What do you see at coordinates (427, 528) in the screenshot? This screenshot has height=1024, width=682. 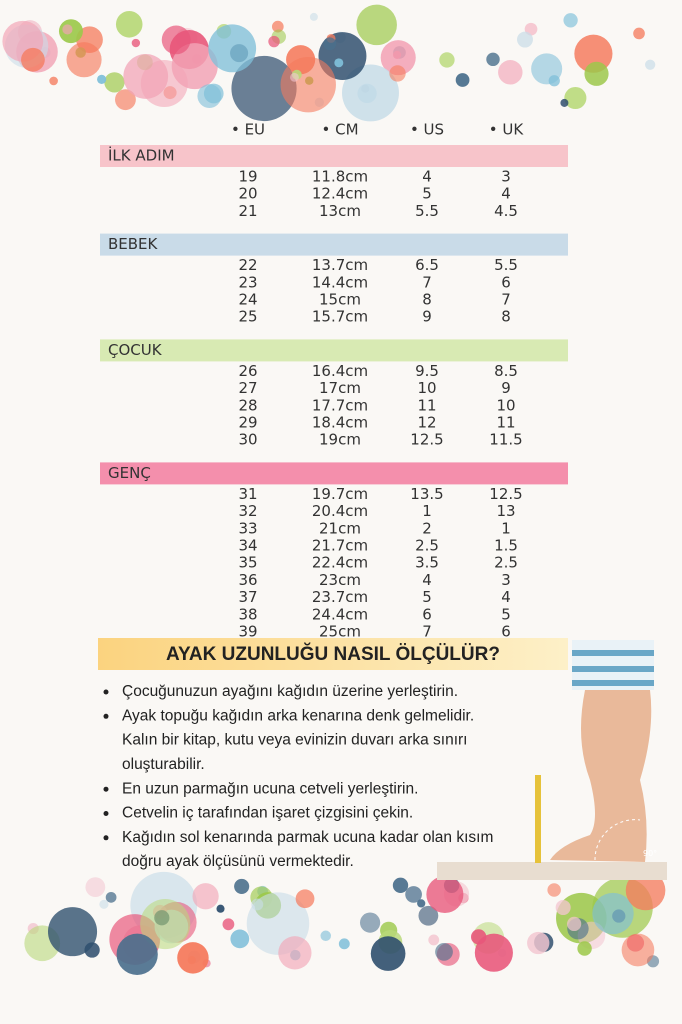 I see `cell: 2` at bounding box center [427, 528].